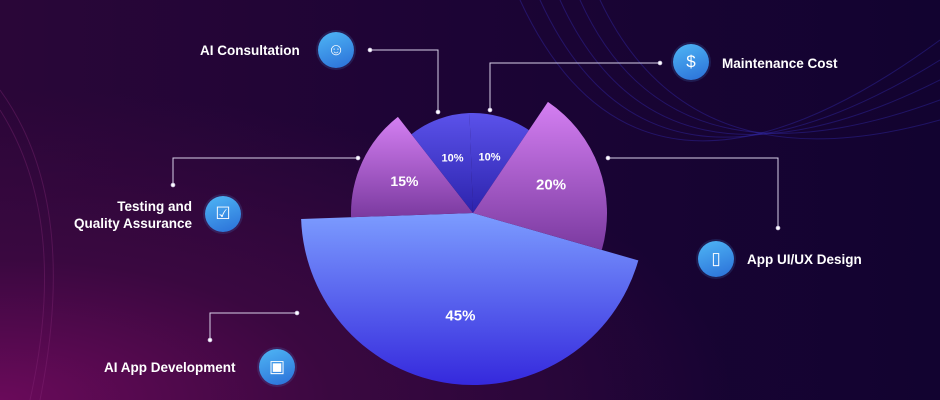 The width and height of the screenshot is (940, 400). What do you see at coordinates (170, 367) in the screenshot?
I see `label-ai-app-development: AI App Development` at bounding box center [170, 367].